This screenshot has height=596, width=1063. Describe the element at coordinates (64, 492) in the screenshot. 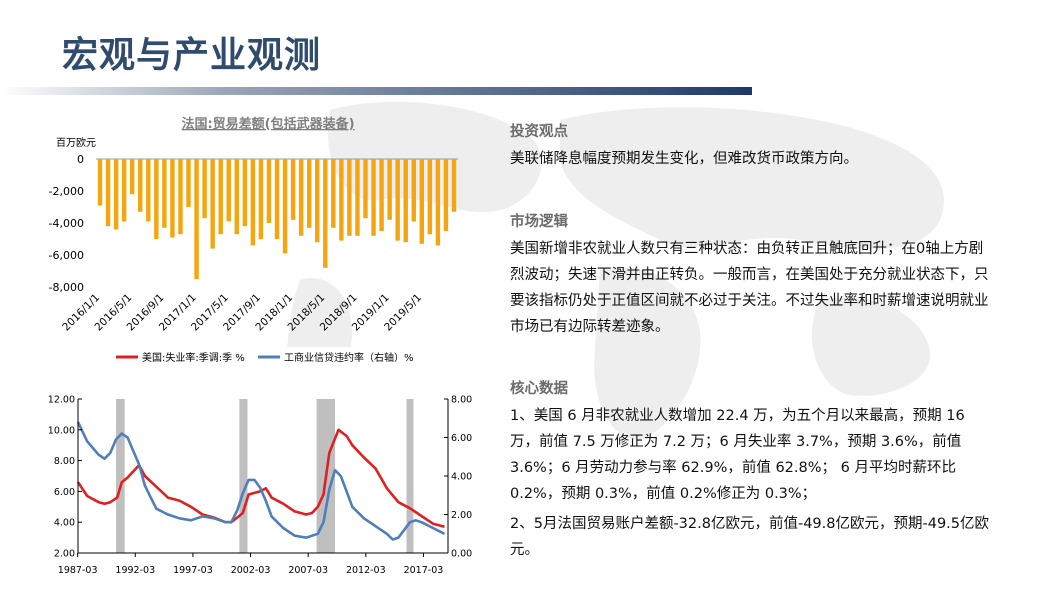

I see `left-tick-label: 6.00` at that location.